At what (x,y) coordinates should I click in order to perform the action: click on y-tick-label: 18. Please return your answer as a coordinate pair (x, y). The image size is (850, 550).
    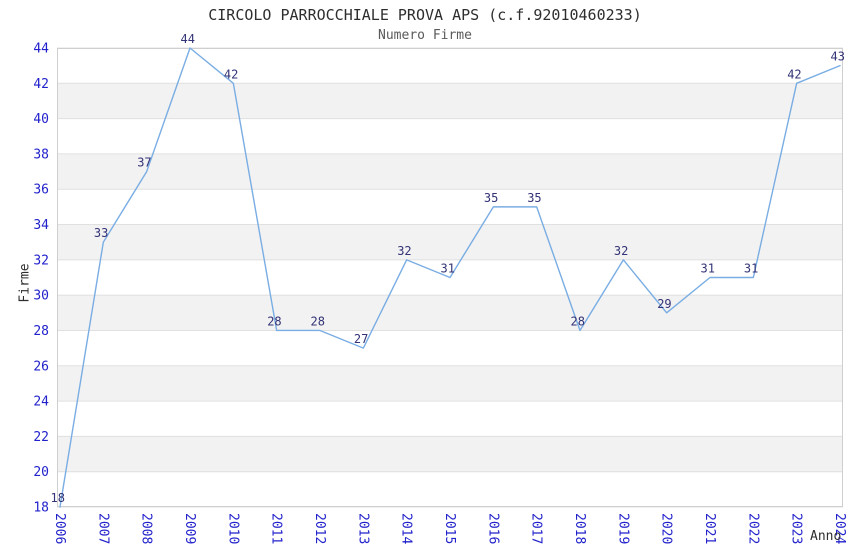
    Looking at the image, I should click on (41, 508).